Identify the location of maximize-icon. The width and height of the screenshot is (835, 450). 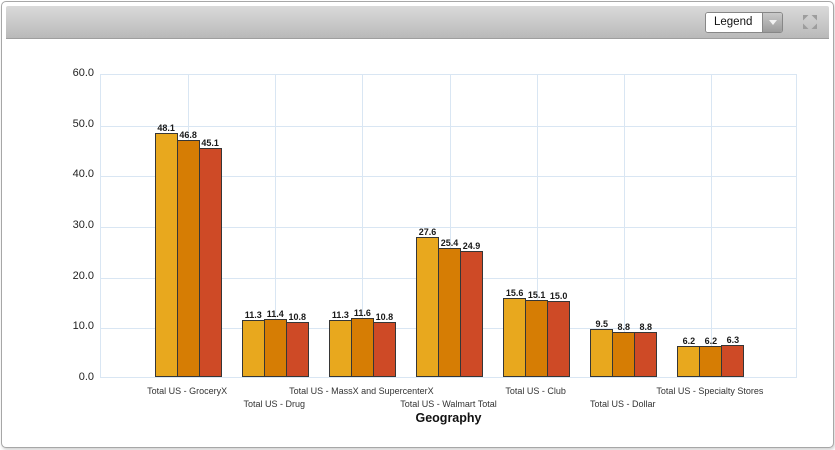
(810, 22).